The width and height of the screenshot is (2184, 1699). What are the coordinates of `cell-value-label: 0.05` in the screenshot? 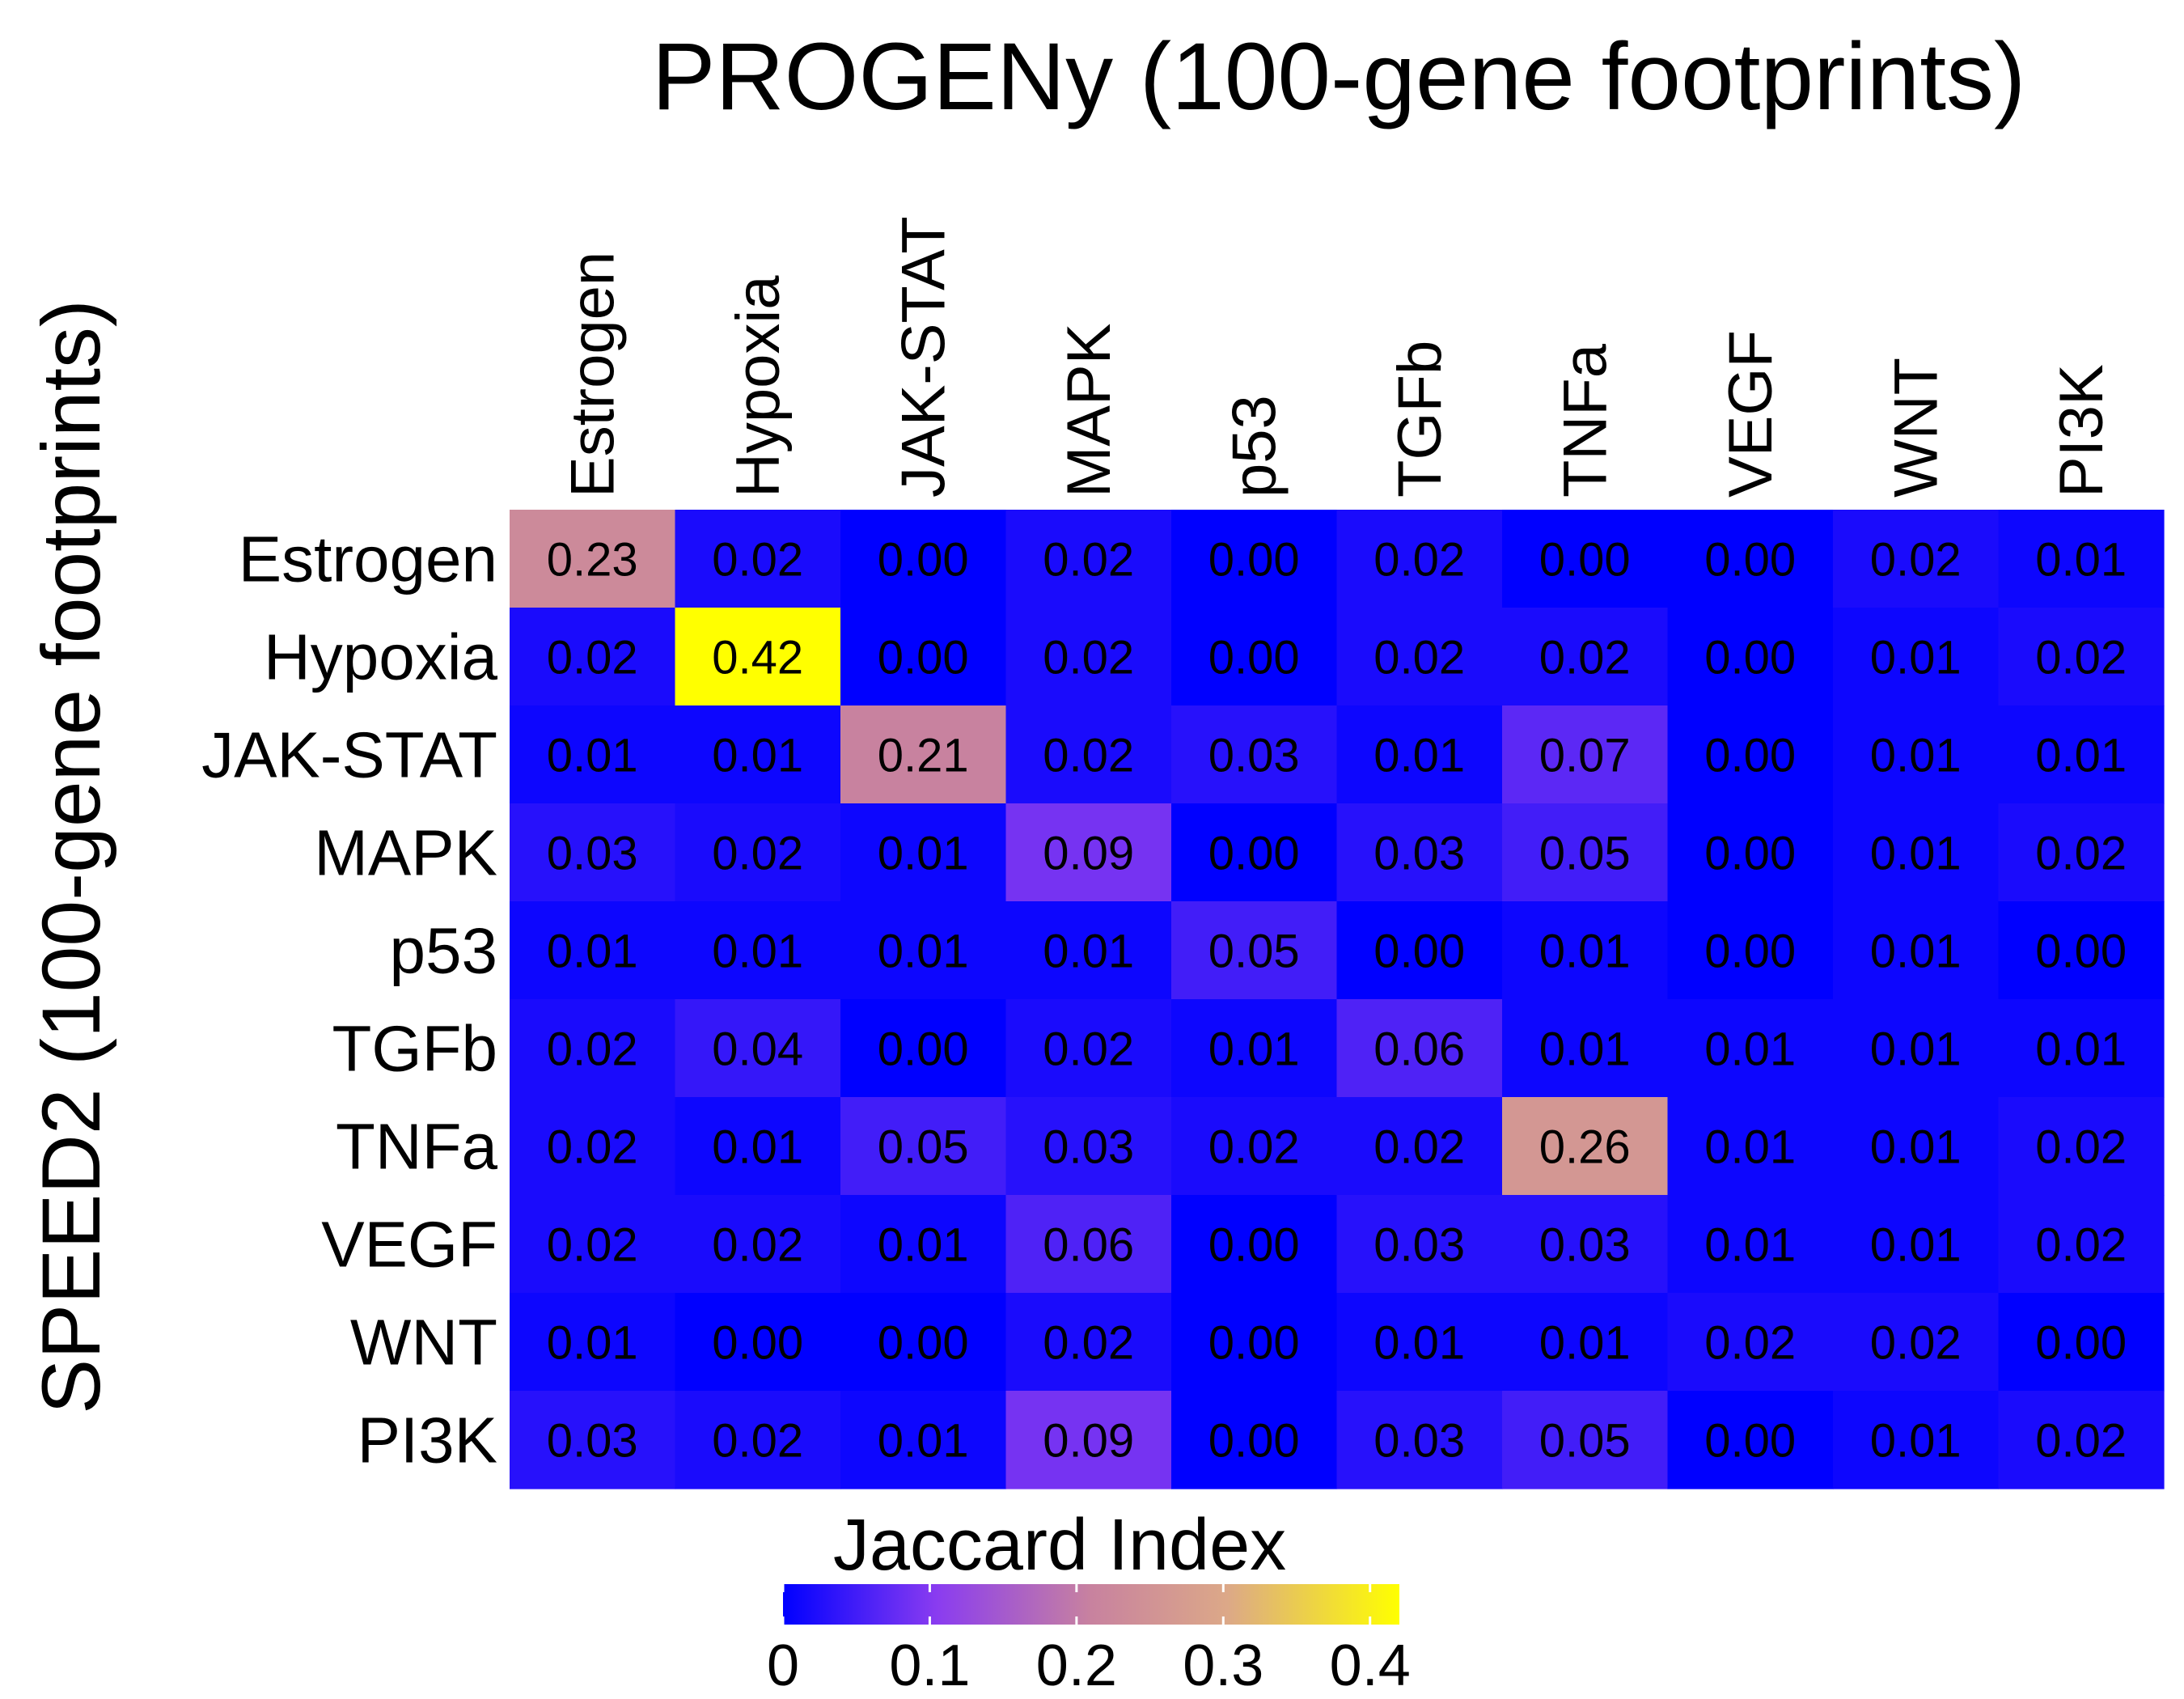 It's located at (1254, 952).